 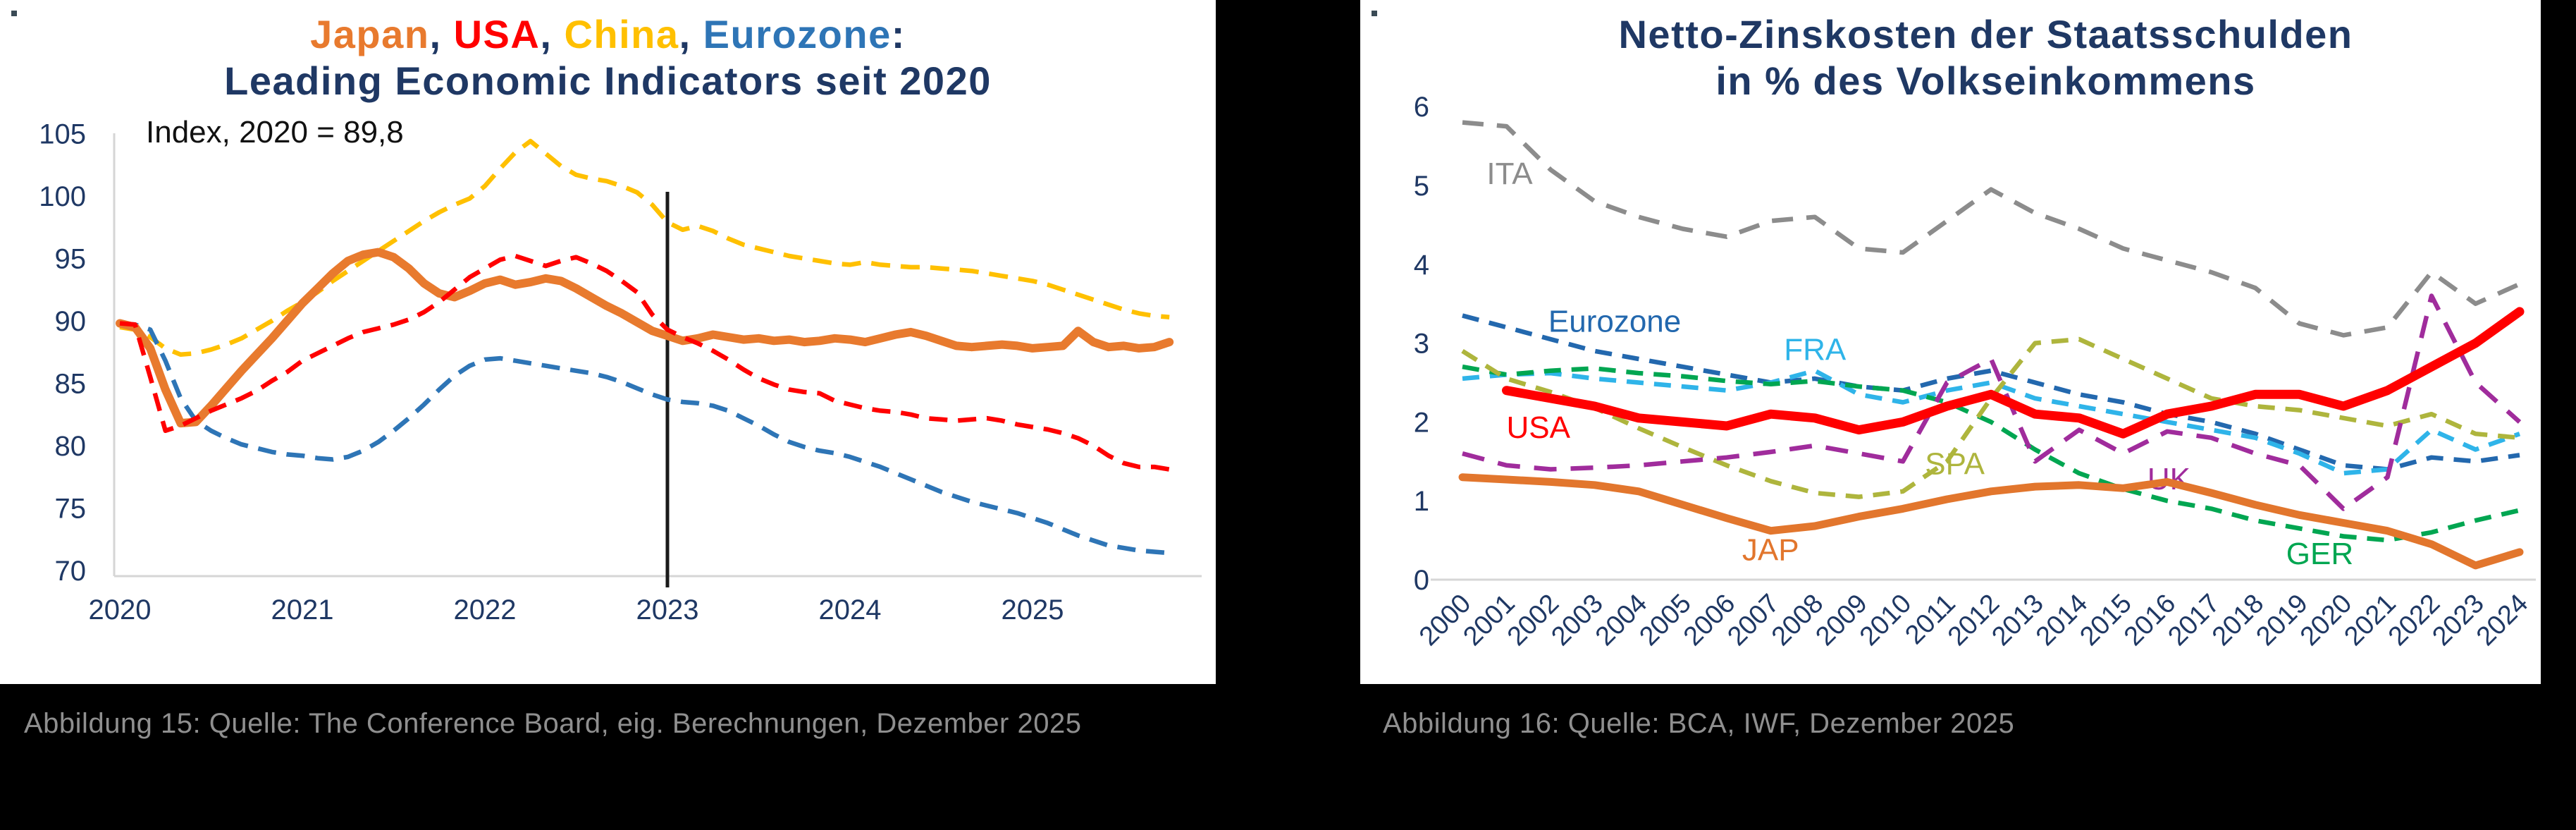 I want to click on y-tick-label-2: 2, so click(x=1421, y=422).